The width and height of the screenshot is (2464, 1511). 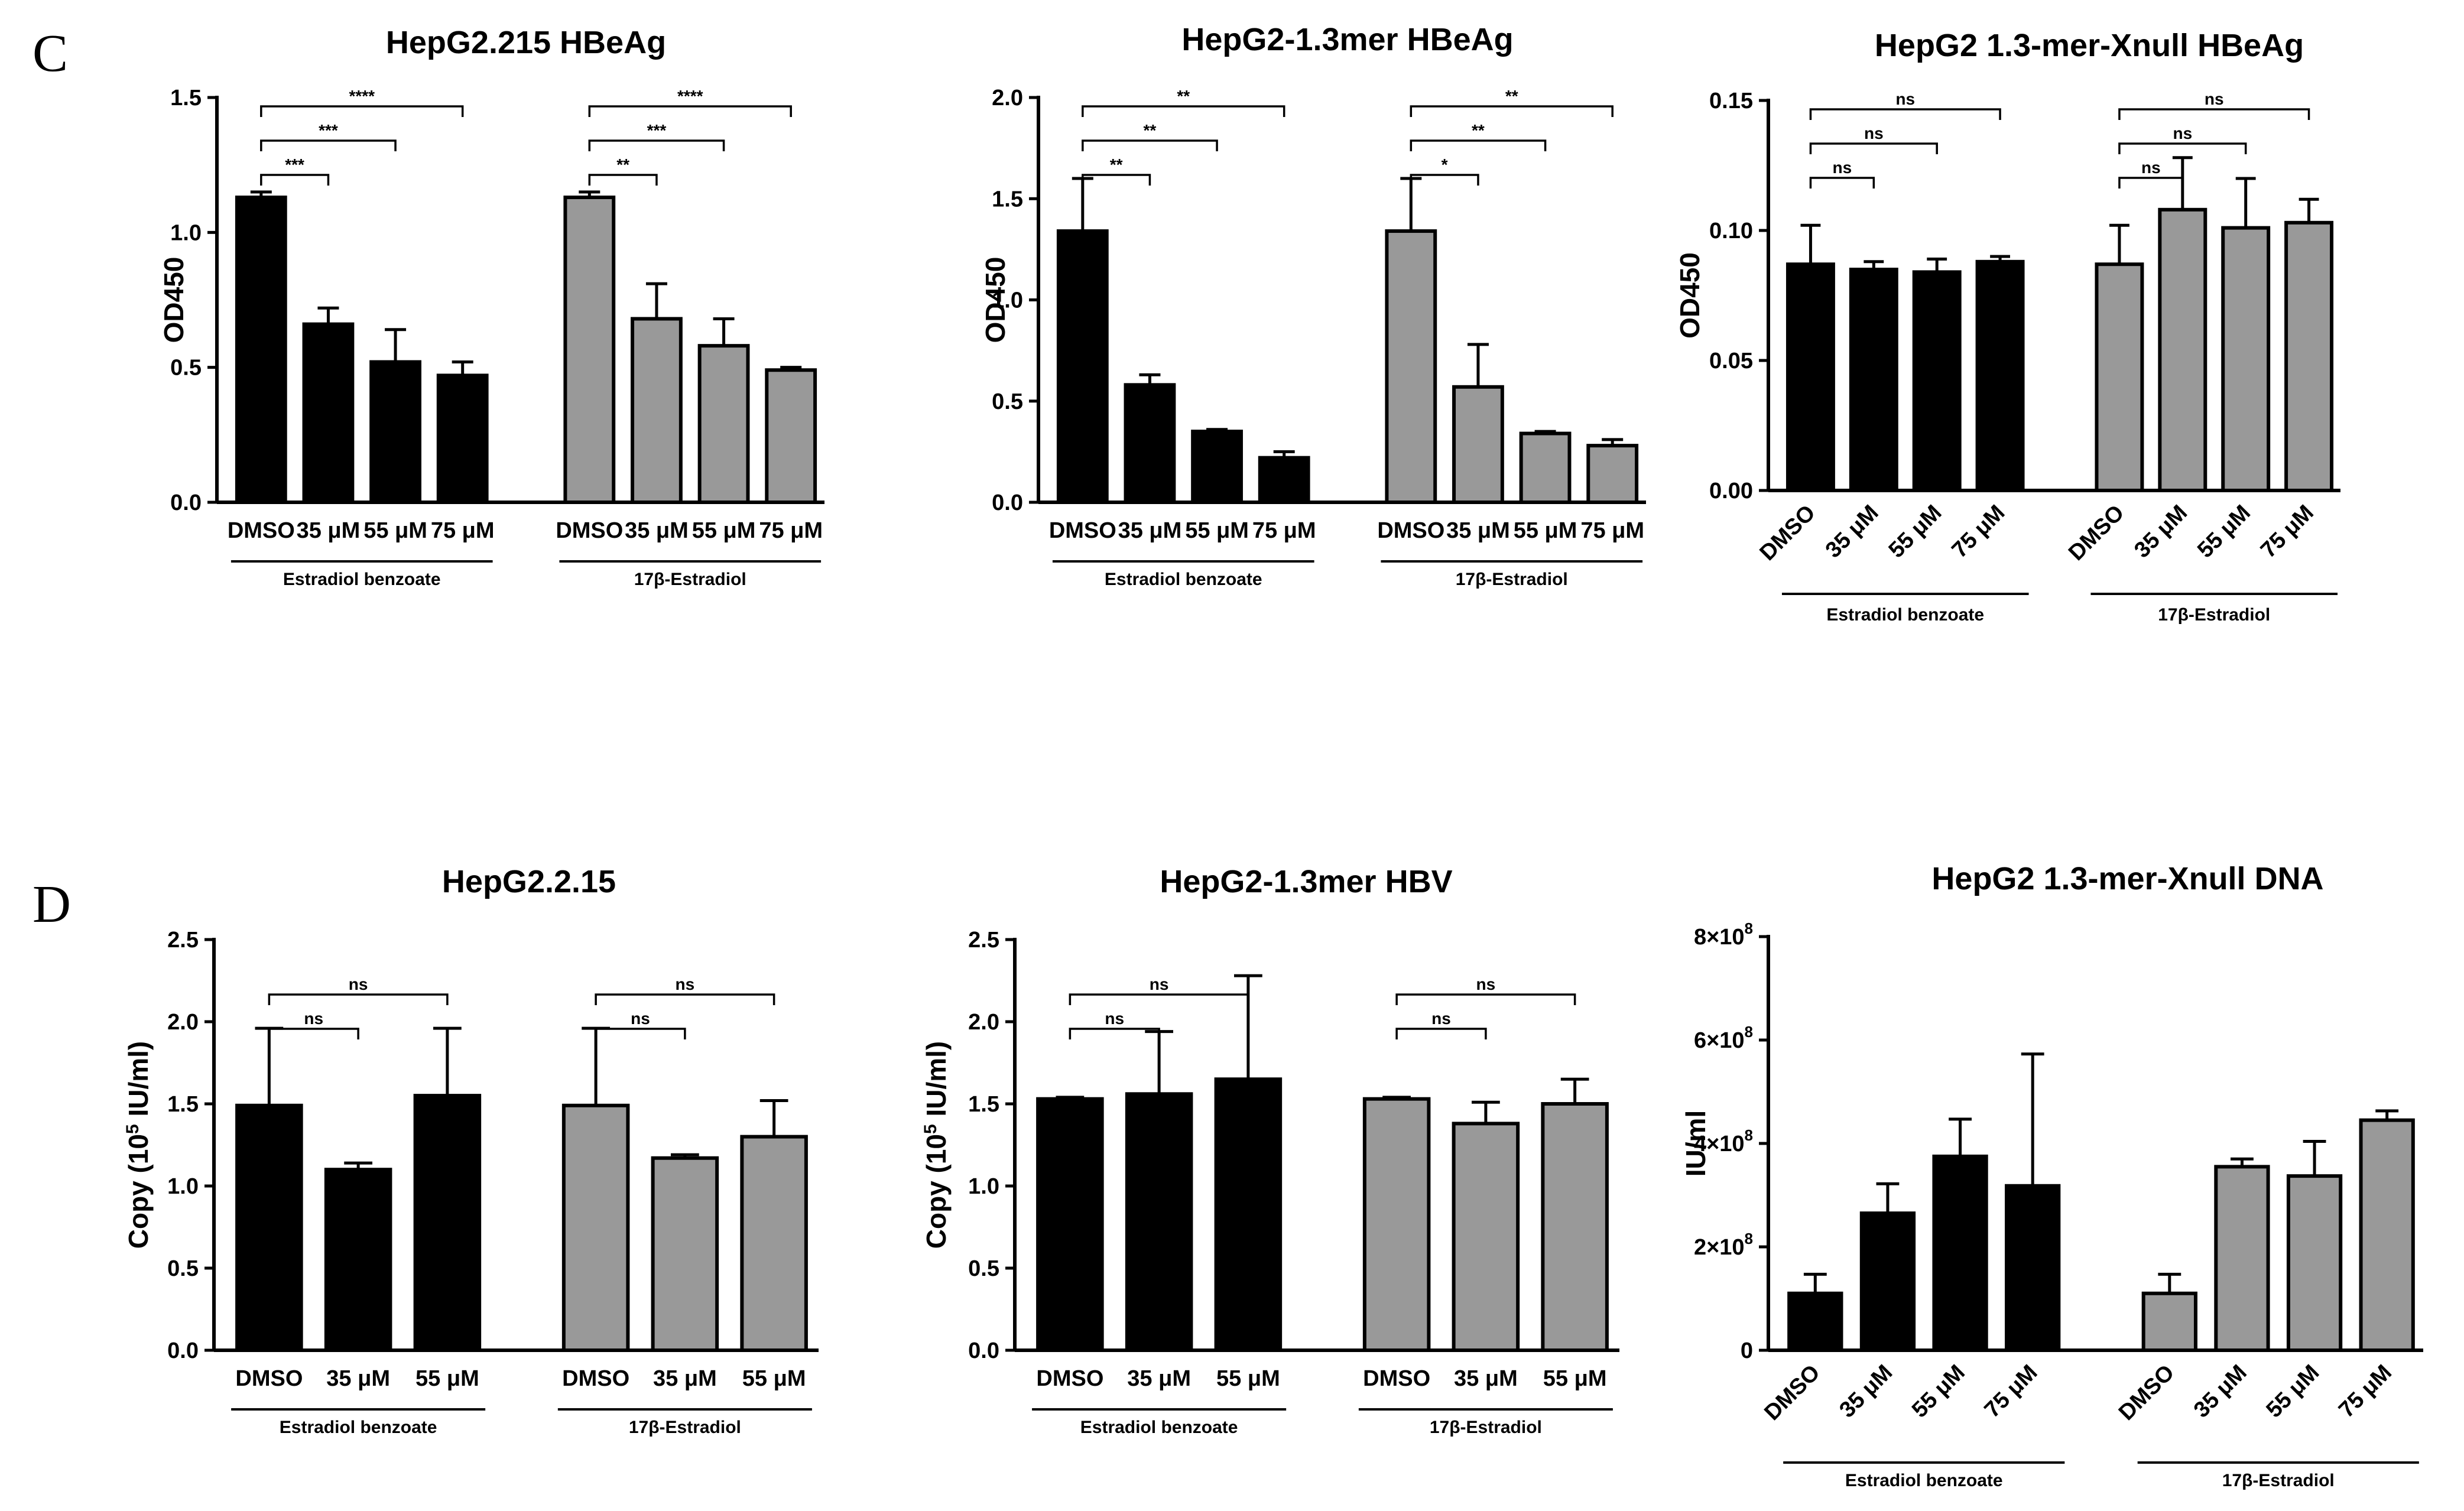 What do you see at coordinates (1747, 1350) in the screenshot?
I see `y-tick-label: 0` at bounding box center [1747, 1350].